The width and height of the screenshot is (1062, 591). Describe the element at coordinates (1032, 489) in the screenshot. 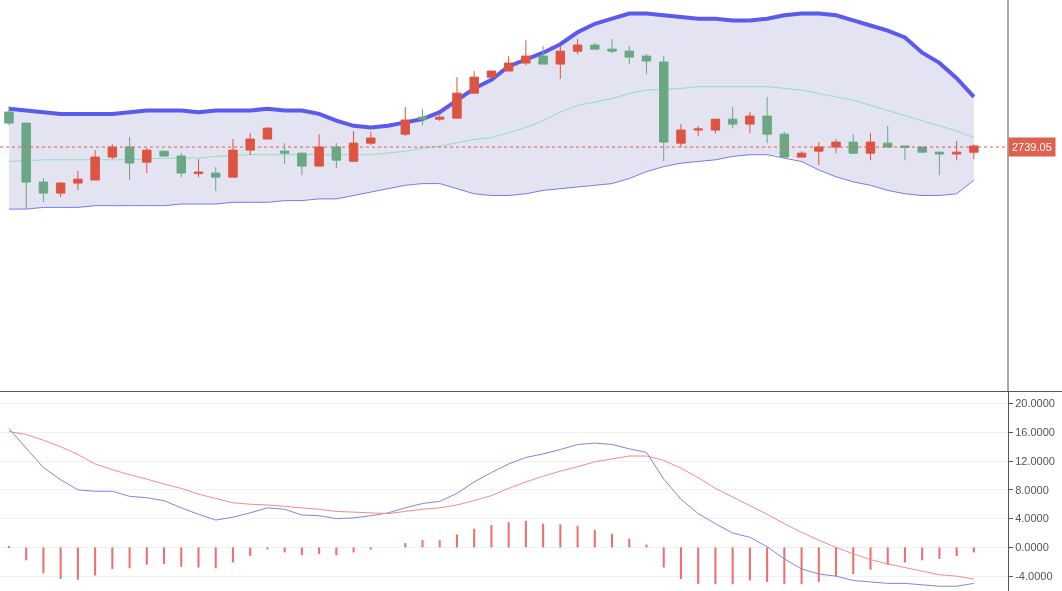

I see `y-tick-label: 8.0000` at that location.